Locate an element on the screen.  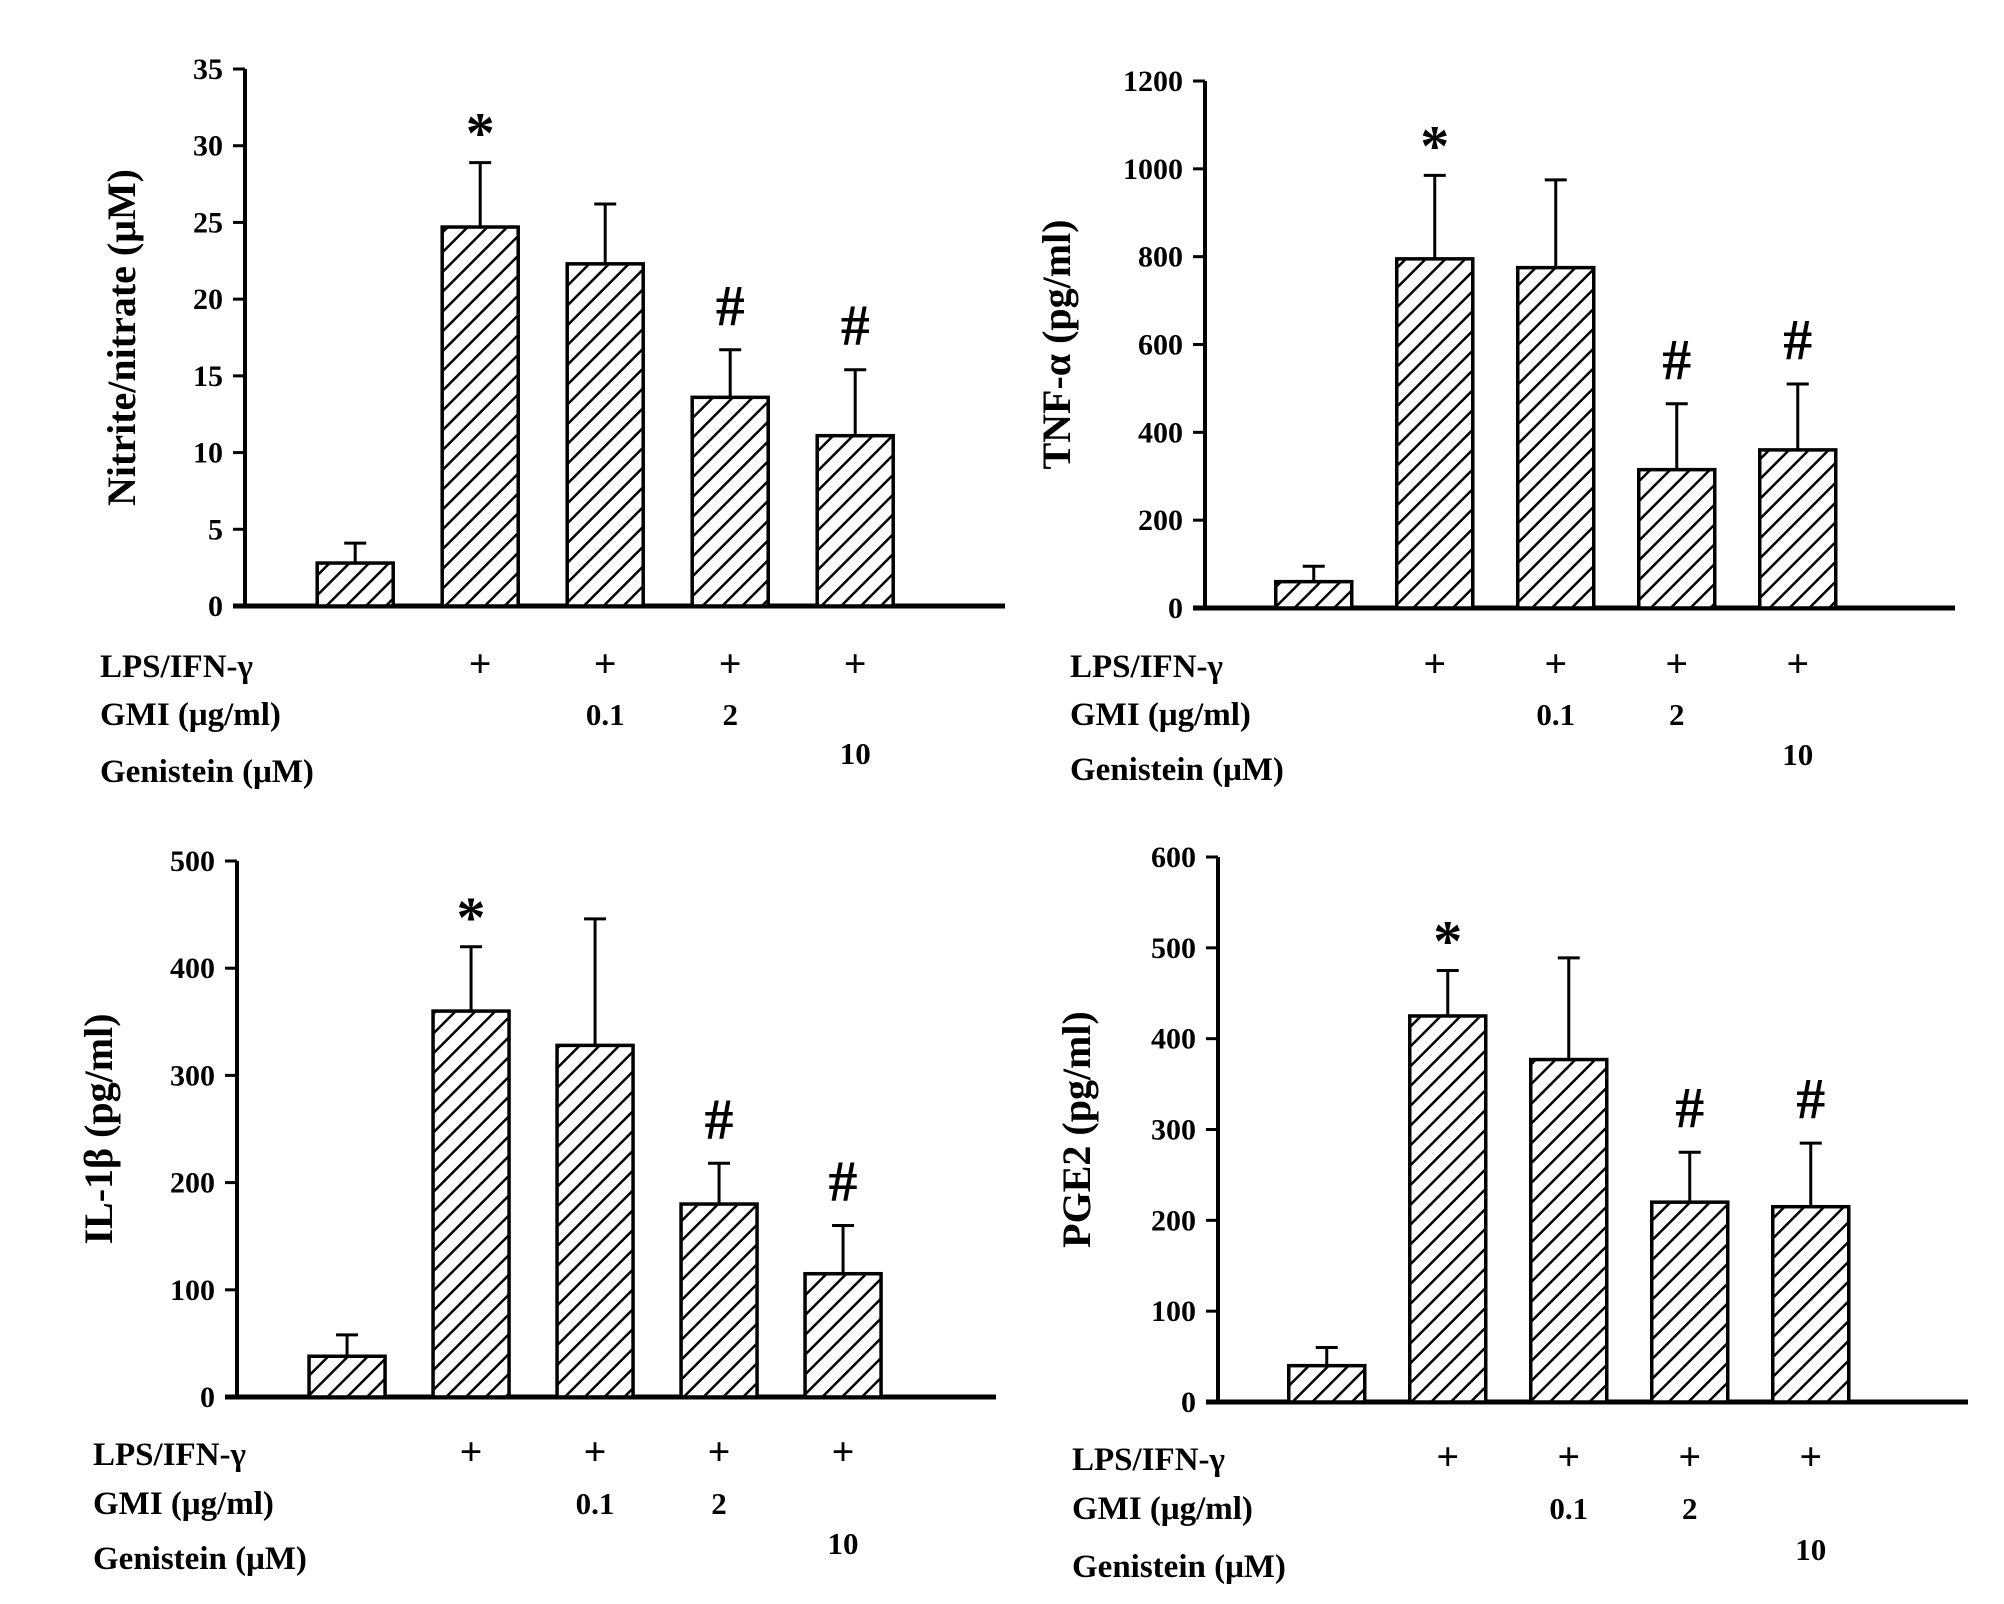
y-tick-label: 35 is located at coordinates (208, 69).